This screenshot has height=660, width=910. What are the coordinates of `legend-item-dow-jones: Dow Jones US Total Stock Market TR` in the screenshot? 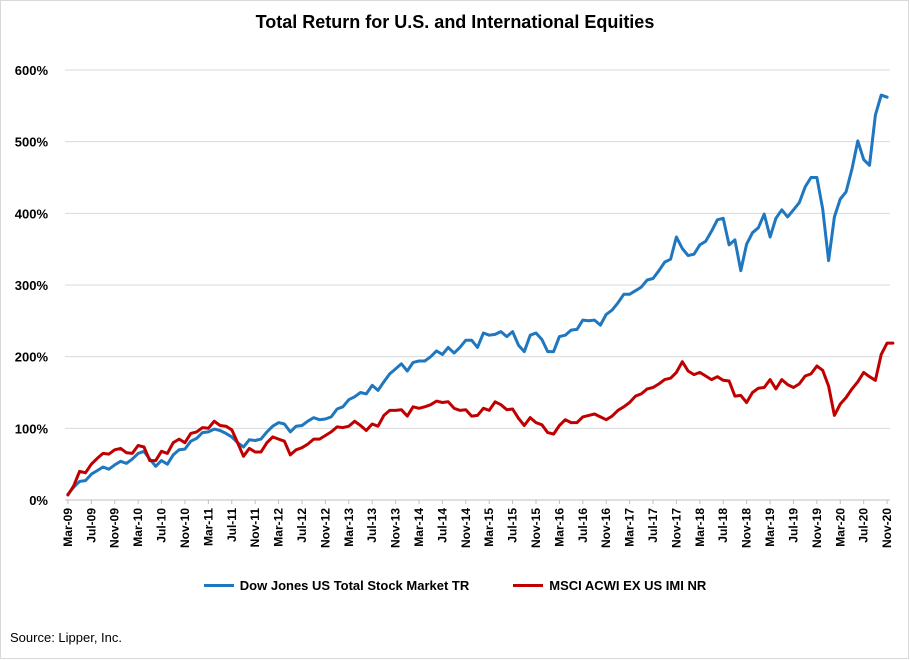 It's located at (336, 585).